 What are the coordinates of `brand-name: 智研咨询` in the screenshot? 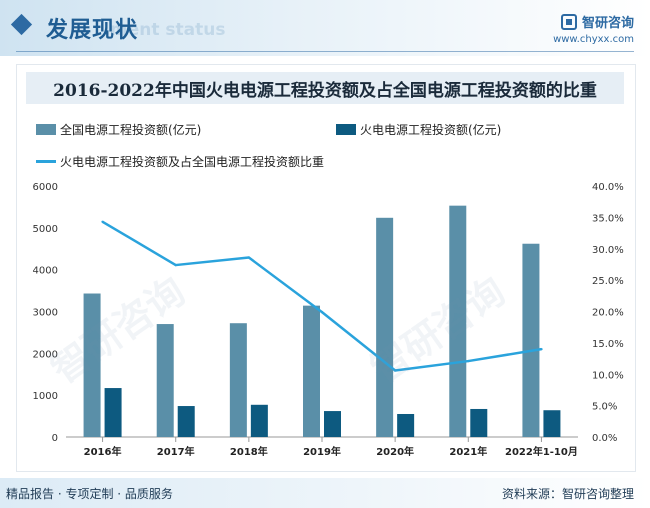 It's located at (607, 23).